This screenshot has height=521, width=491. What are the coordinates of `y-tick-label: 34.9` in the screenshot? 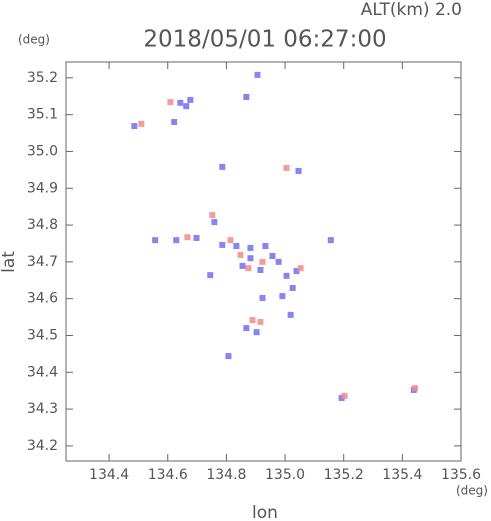 It's located at (42, 188).